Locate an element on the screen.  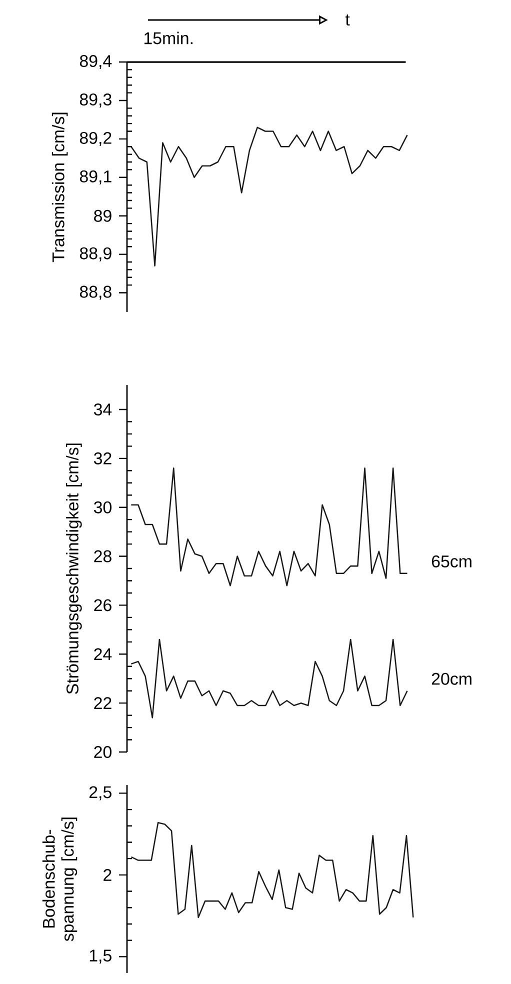
y-tick-label: 89,3 is located at coordinates (96, 100).